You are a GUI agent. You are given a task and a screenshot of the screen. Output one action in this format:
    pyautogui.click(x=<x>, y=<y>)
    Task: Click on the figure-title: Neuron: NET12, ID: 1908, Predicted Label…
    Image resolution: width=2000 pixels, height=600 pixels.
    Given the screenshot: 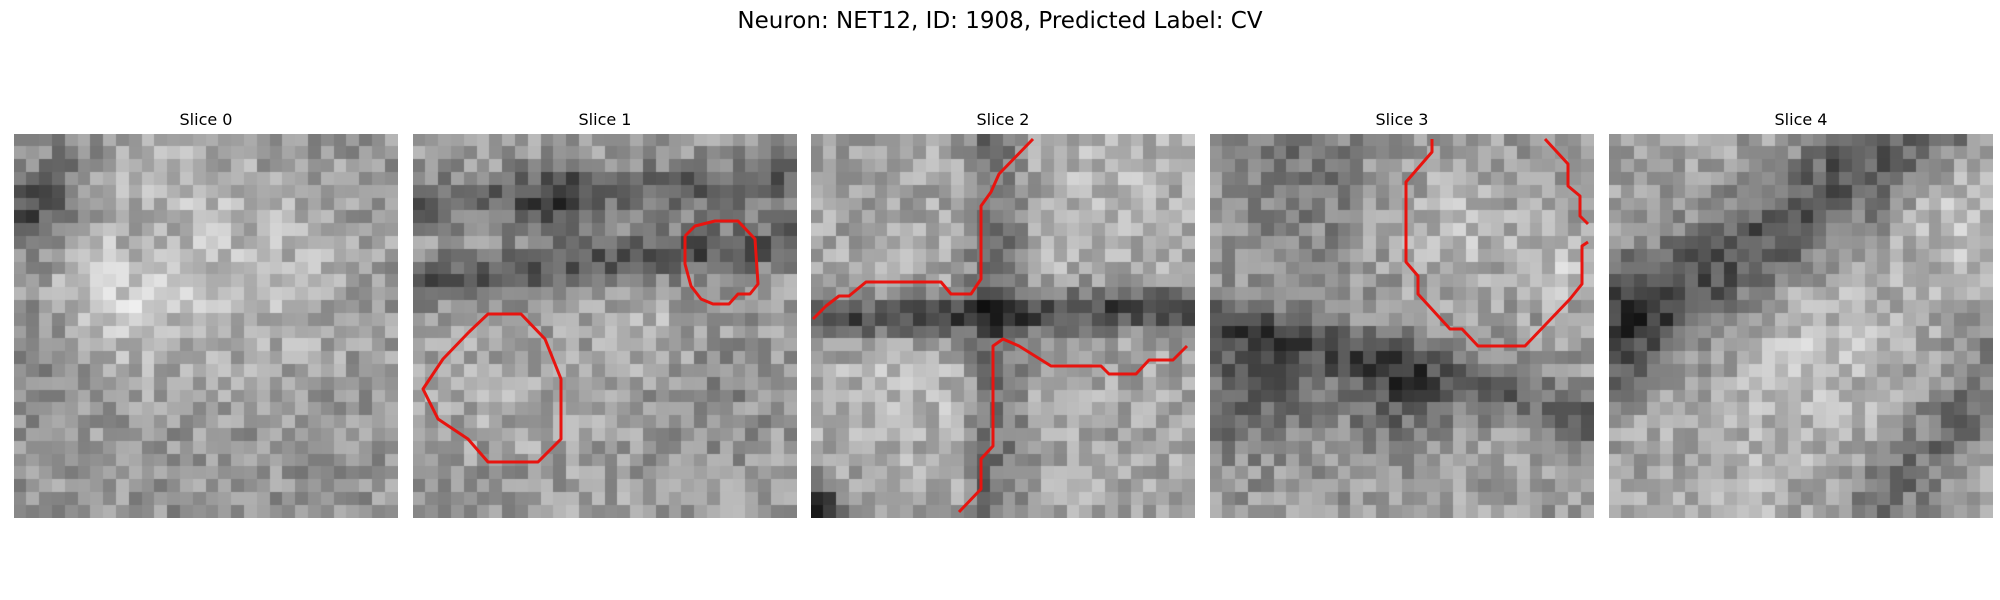 What is the action you would take?
    pyautogui.click(x=1000, y=21)
    